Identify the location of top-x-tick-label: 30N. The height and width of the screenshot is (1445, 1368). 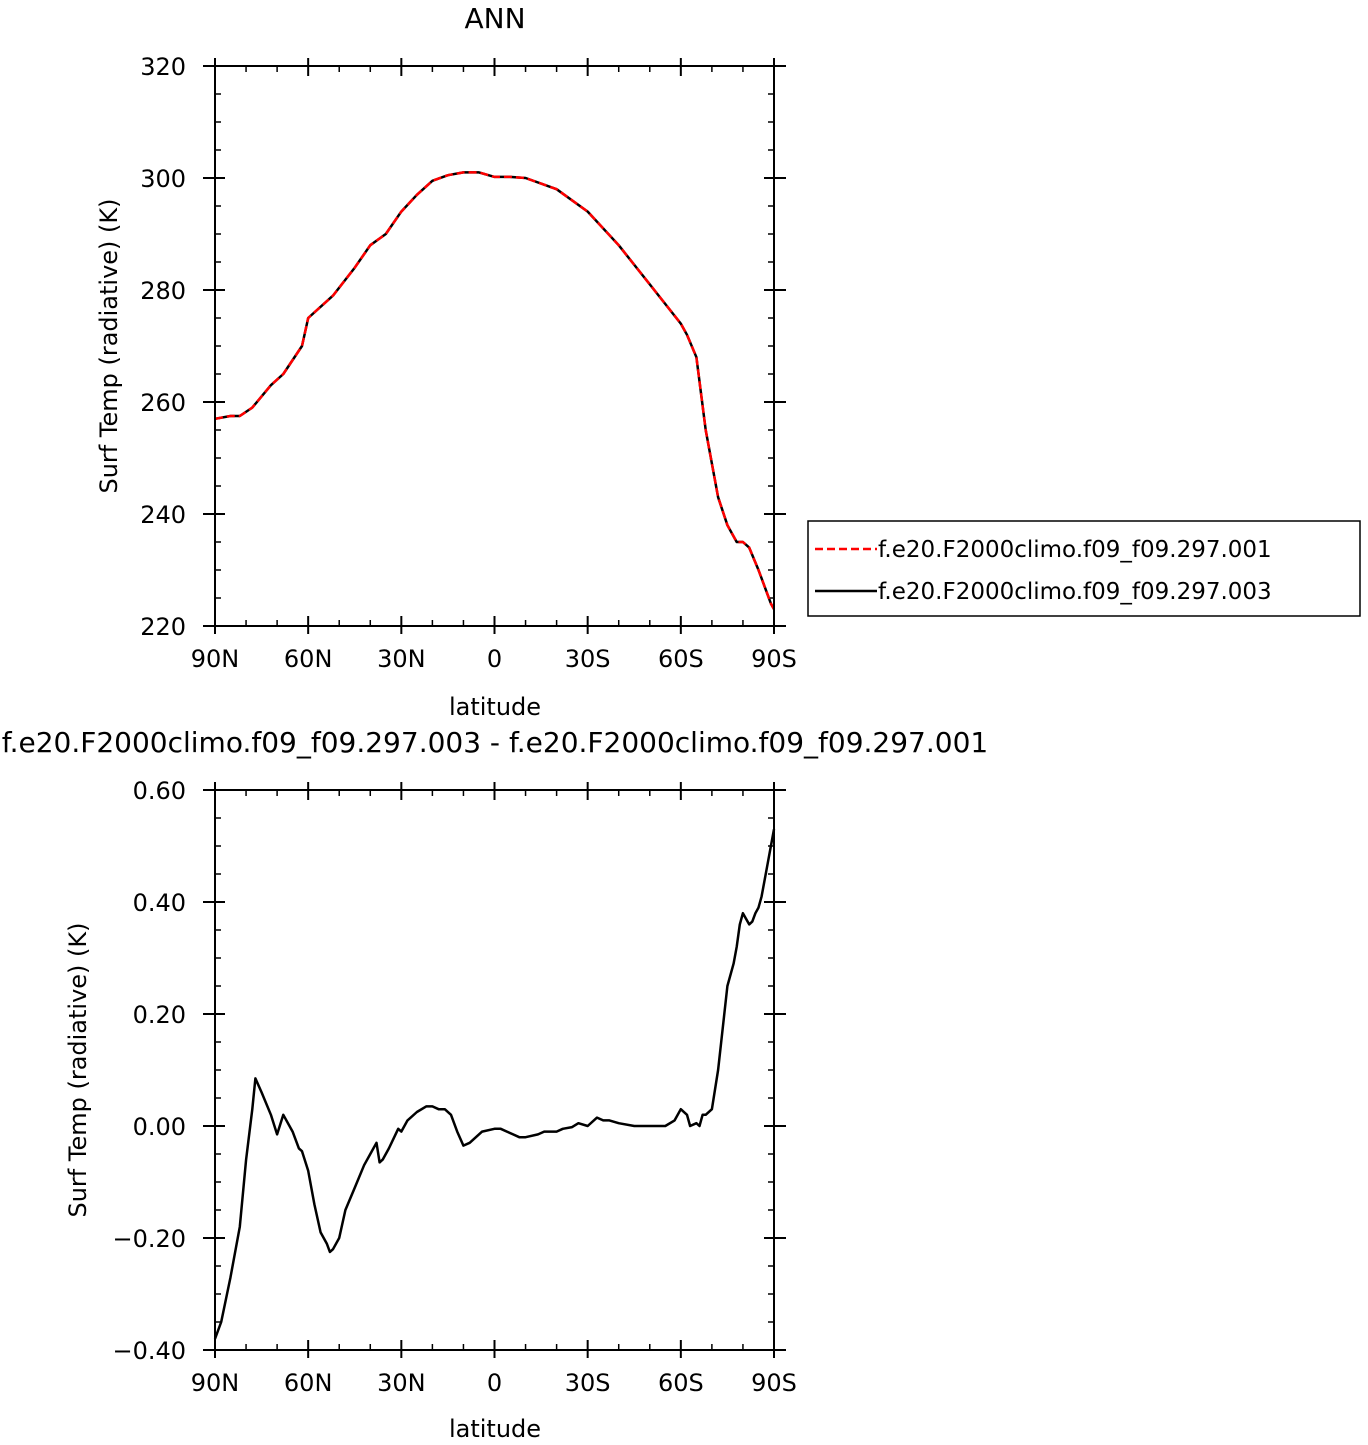
(401, 659).